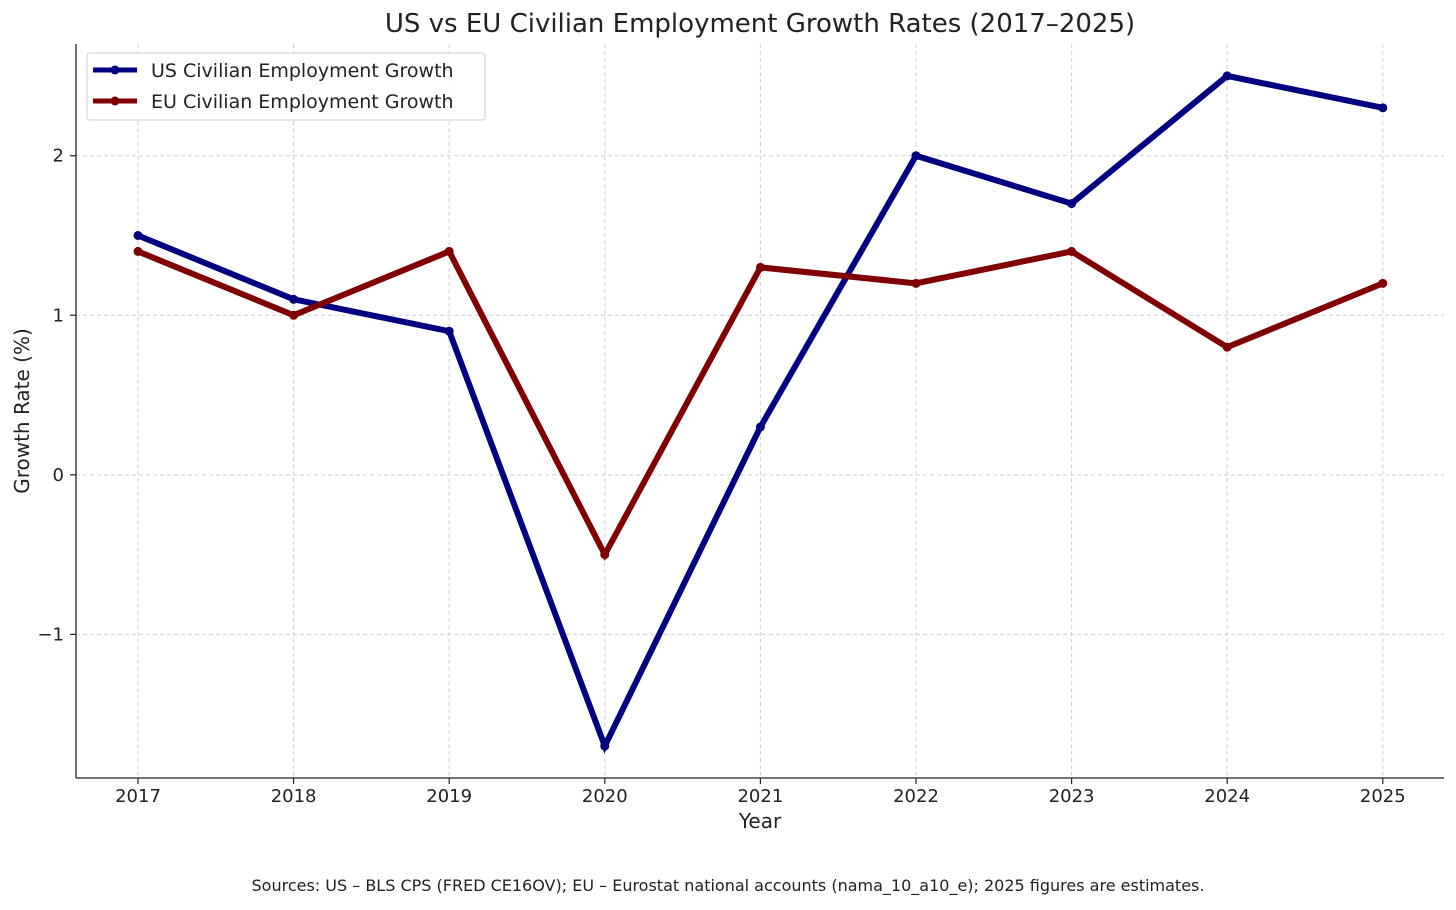 This screenshot has height=910, width=1456. Describe the element at coordinates (58, 156) in the screenshot. I see `y-tick-label: 2` at that location.